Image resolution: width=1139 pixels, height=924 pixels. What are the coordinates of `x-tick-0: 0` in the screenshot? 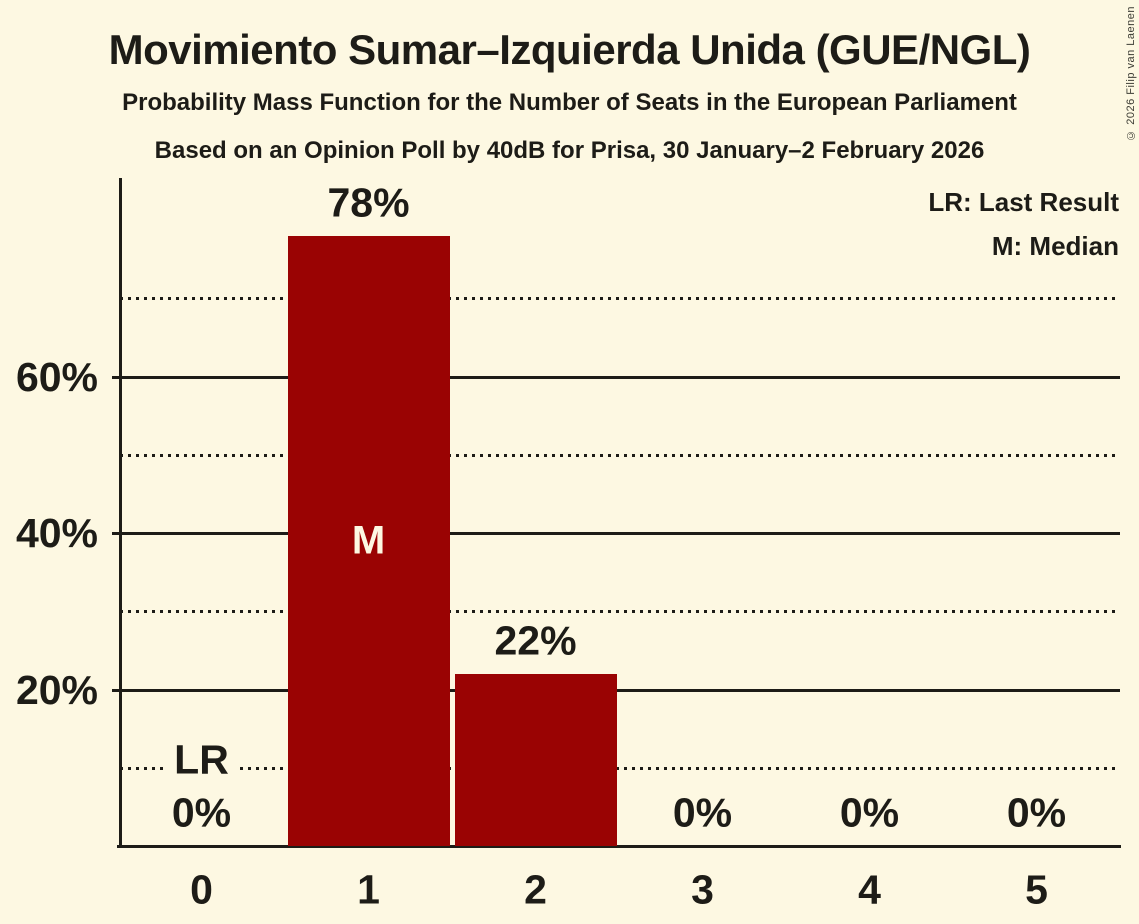 It's located at (201, 889).